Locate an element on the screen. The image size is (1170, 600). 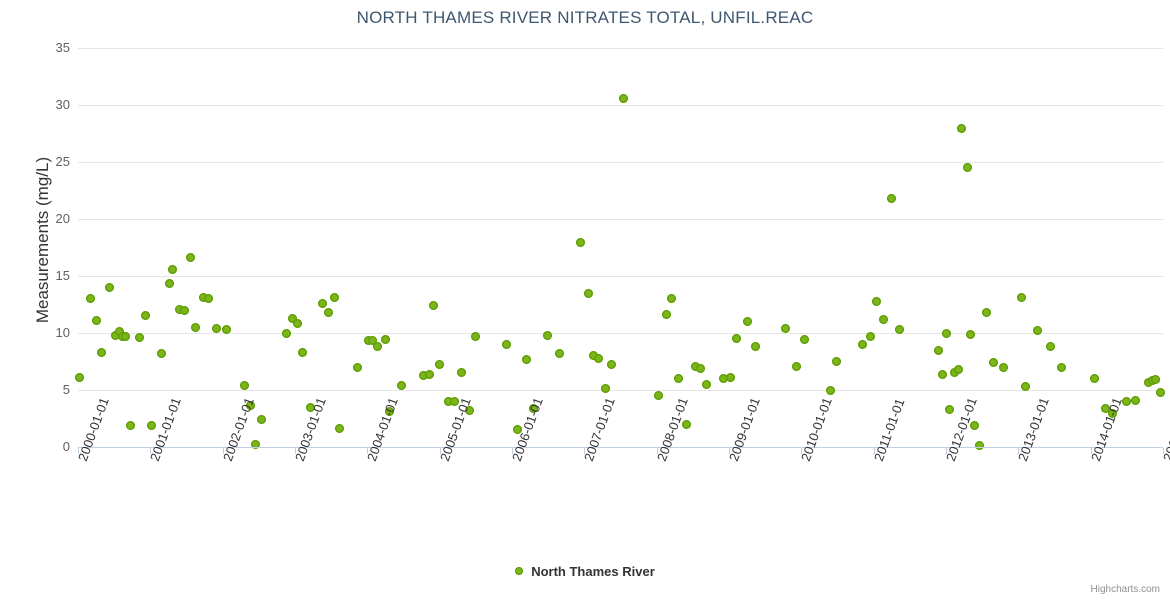
legend-item: North Thames River is located at coordinates (585, 571).